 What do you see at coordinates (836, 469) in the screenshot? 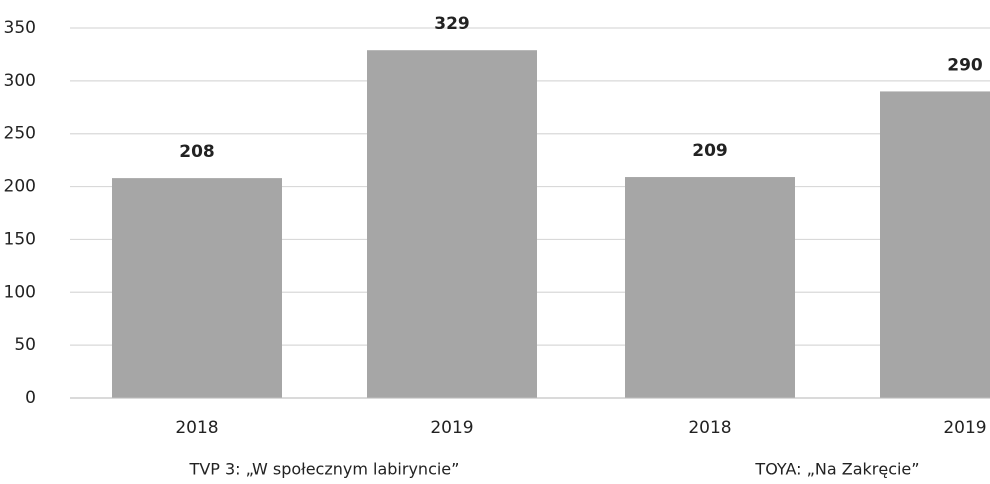
I see `group-label: TOYA: „Na Zakręcie”` at bounding box center [836, 469].